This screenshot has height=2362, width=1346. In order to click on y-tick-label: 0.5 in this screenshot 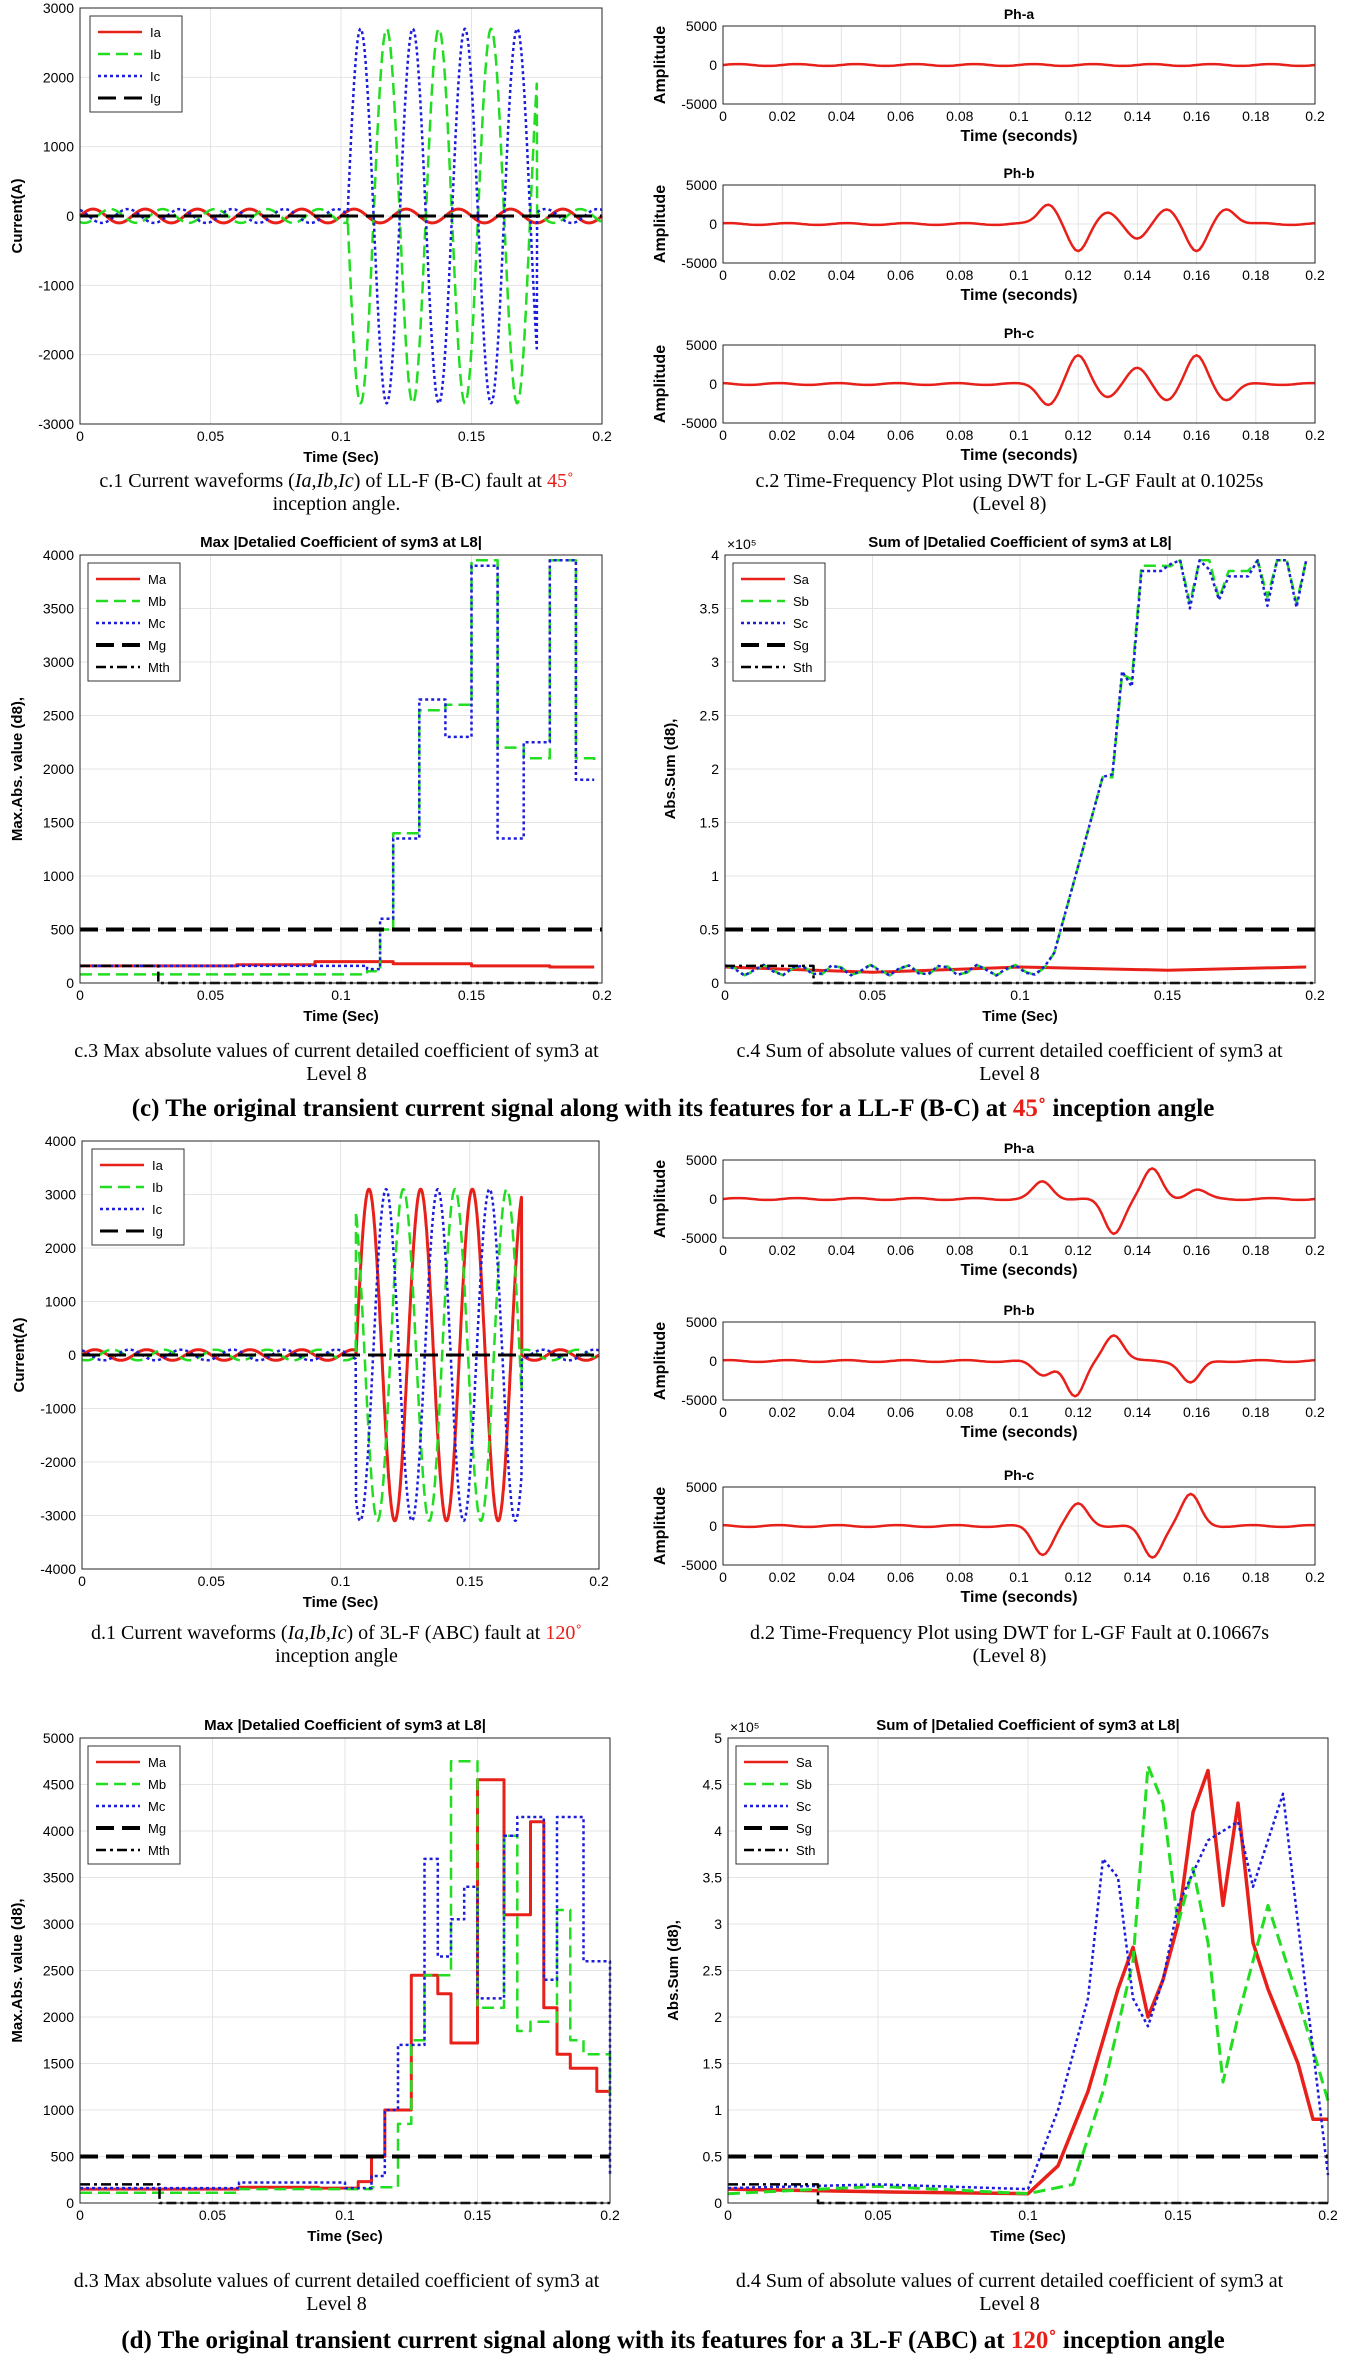, I will do `click(713, 2157)`.